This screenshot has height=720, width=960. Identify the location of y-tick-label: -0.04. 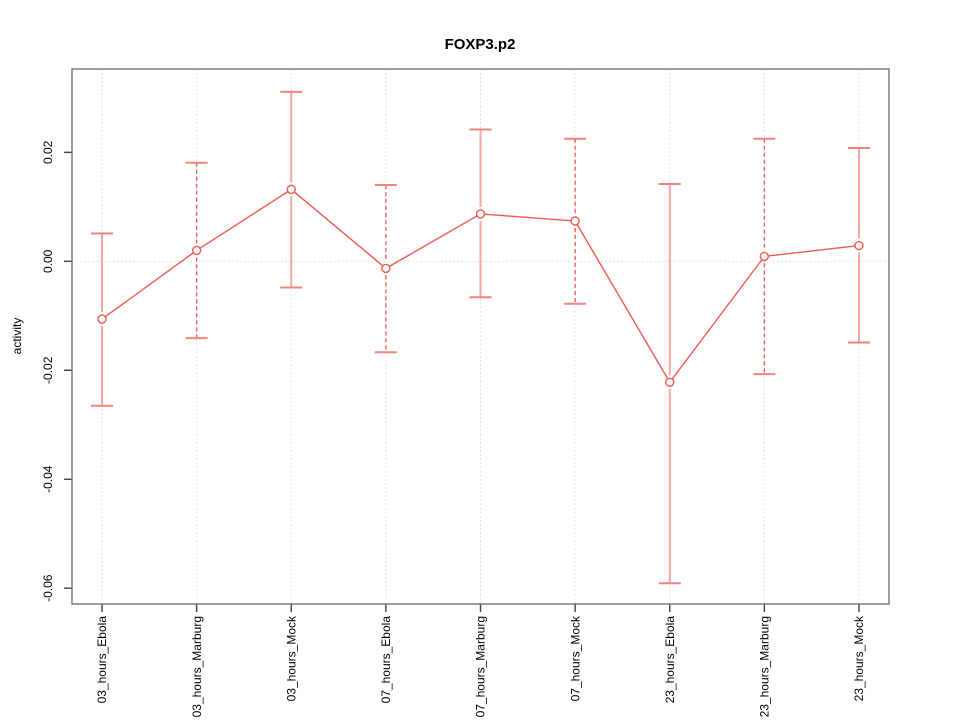
(48, 479).